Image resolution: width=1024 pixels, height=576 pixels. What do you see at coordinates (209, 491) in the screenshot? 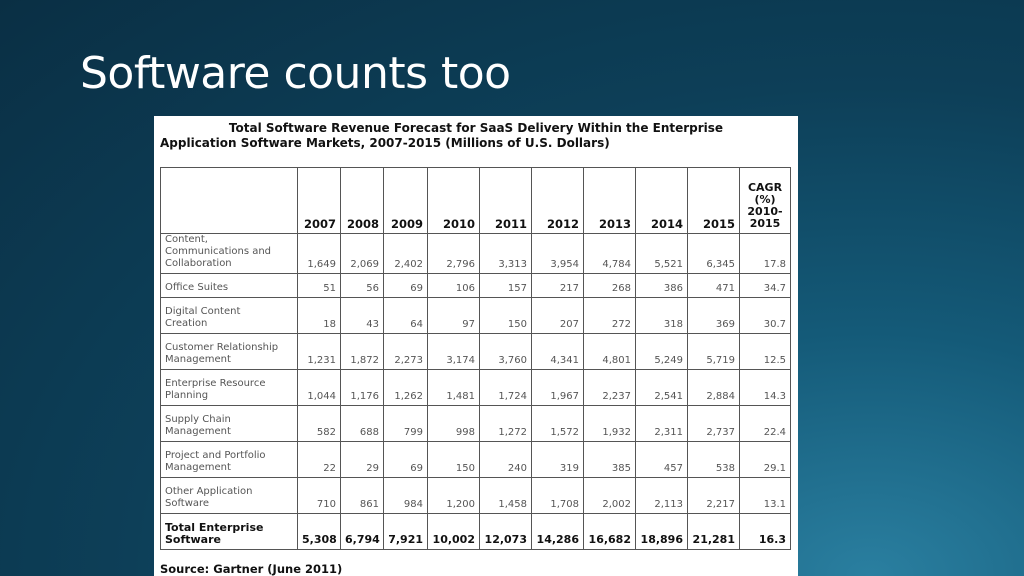
I see `row-label-line: Other Application` at bounding box center [209, 491].